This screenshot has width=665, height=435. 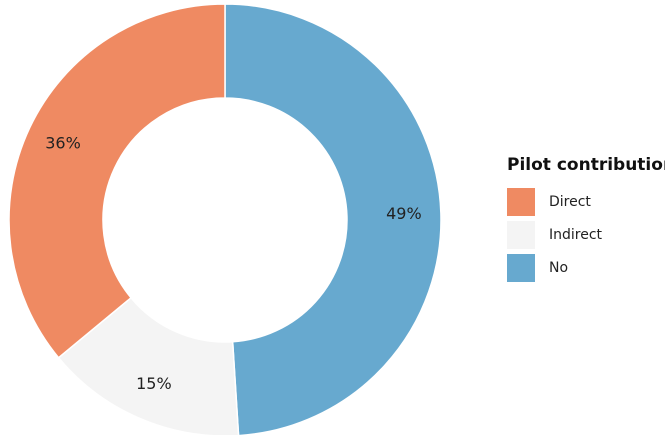 I want to click on legend-swatch-direct, so click(x=521, y=201).